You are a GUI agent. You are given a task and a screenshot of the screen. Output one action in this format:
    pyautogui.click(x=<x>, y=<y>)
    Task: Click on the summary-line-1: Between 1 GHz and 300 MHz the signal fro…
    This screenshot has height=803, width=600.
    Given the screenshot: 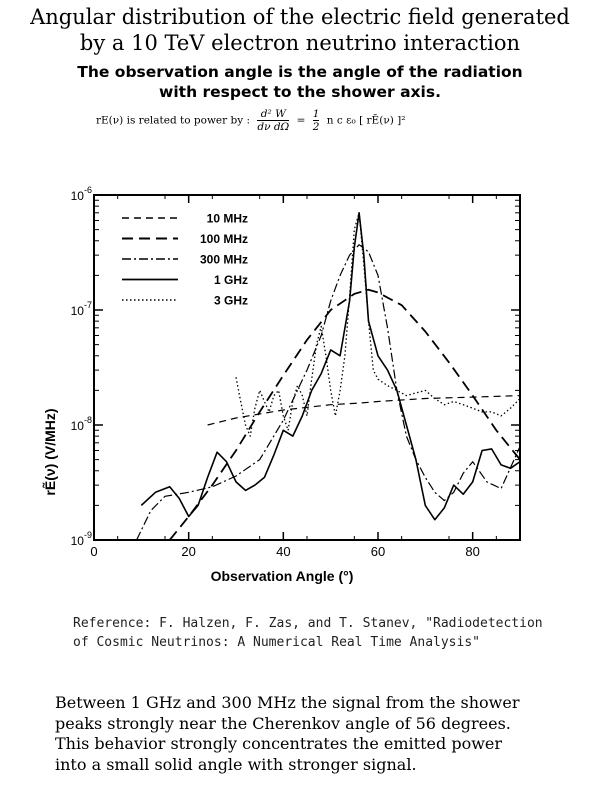 What is the action you would take?
    pyautogui.click(x=287, y=702)
    